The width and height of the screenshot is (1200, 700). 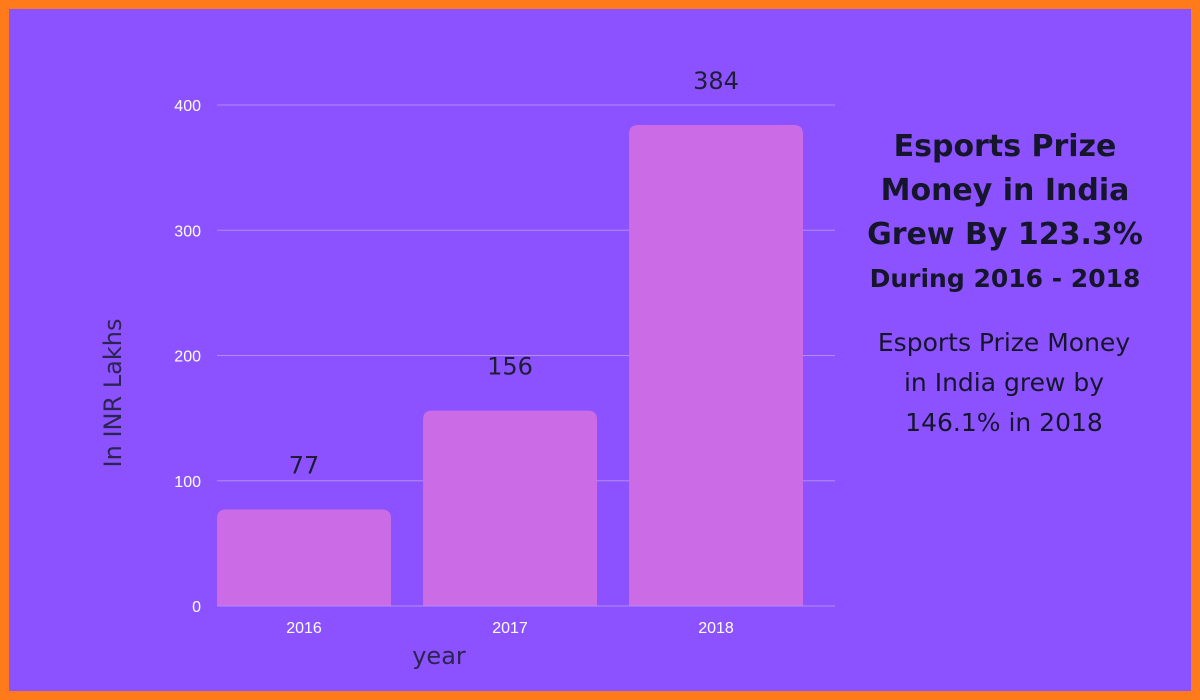 I want to click on x-tick-label: 2018, so click(x=716, y=628).